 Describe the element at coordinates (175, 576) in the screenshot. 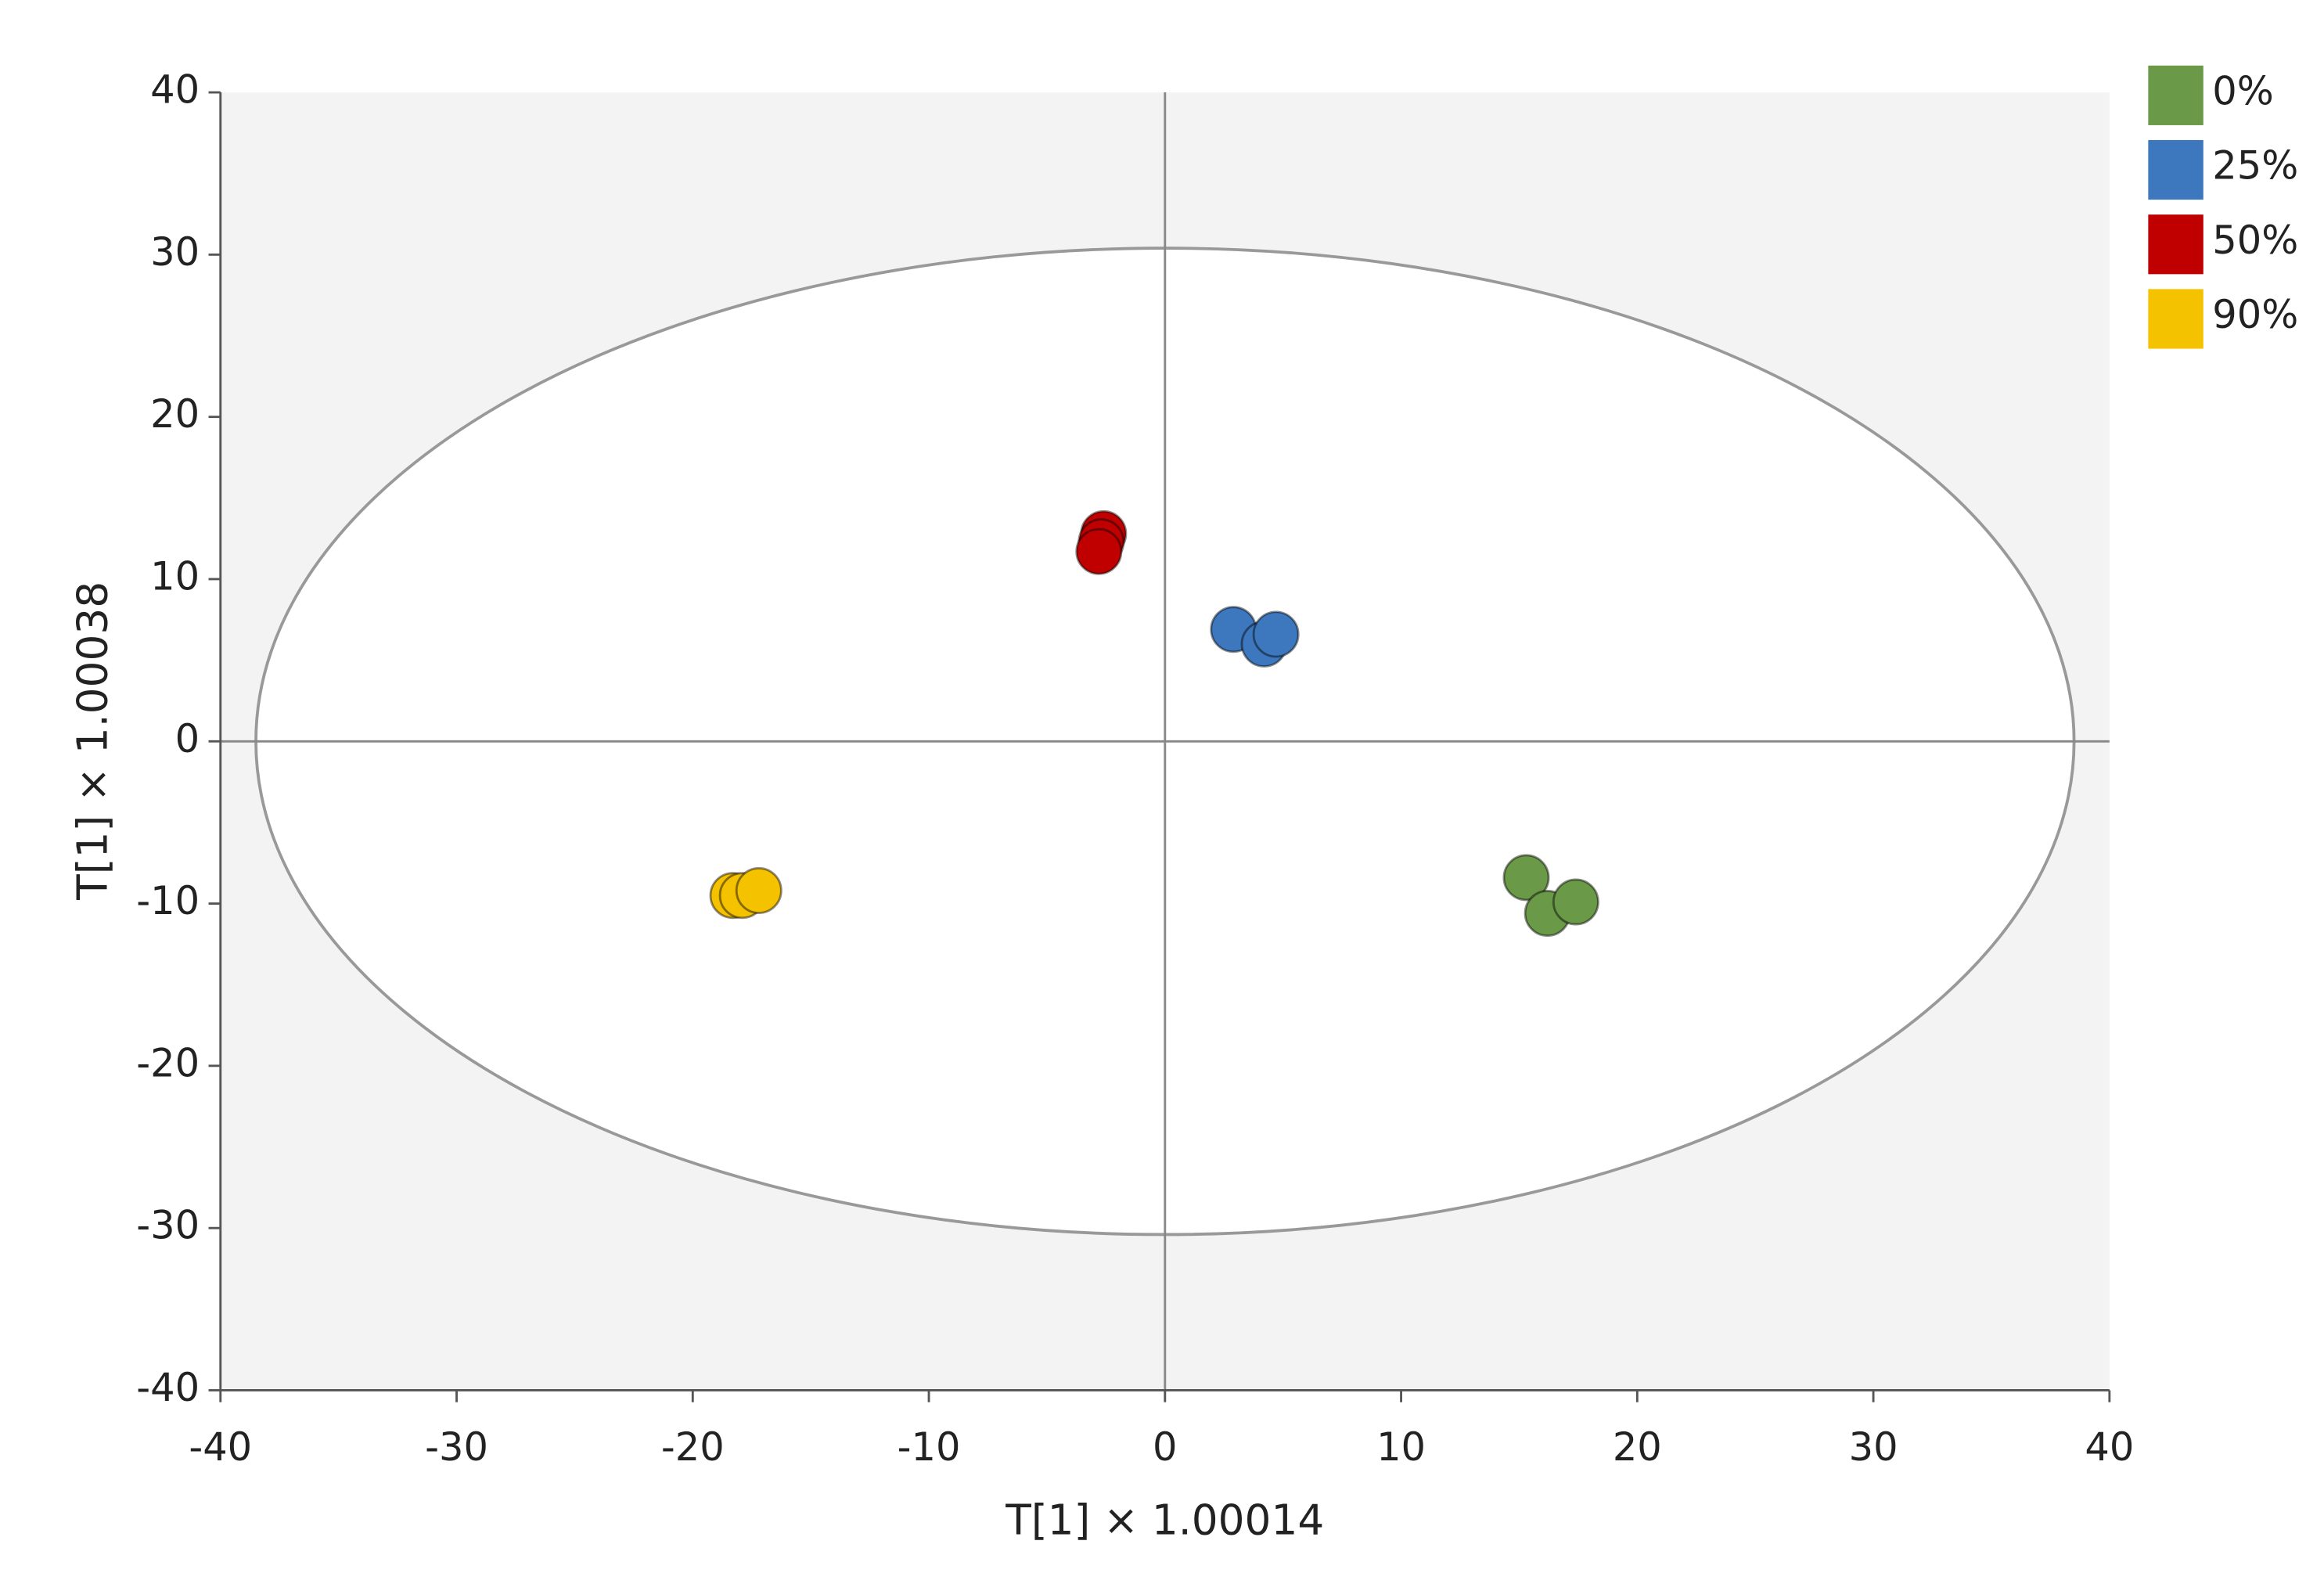

I see `y-tick-label: 10` at that location.